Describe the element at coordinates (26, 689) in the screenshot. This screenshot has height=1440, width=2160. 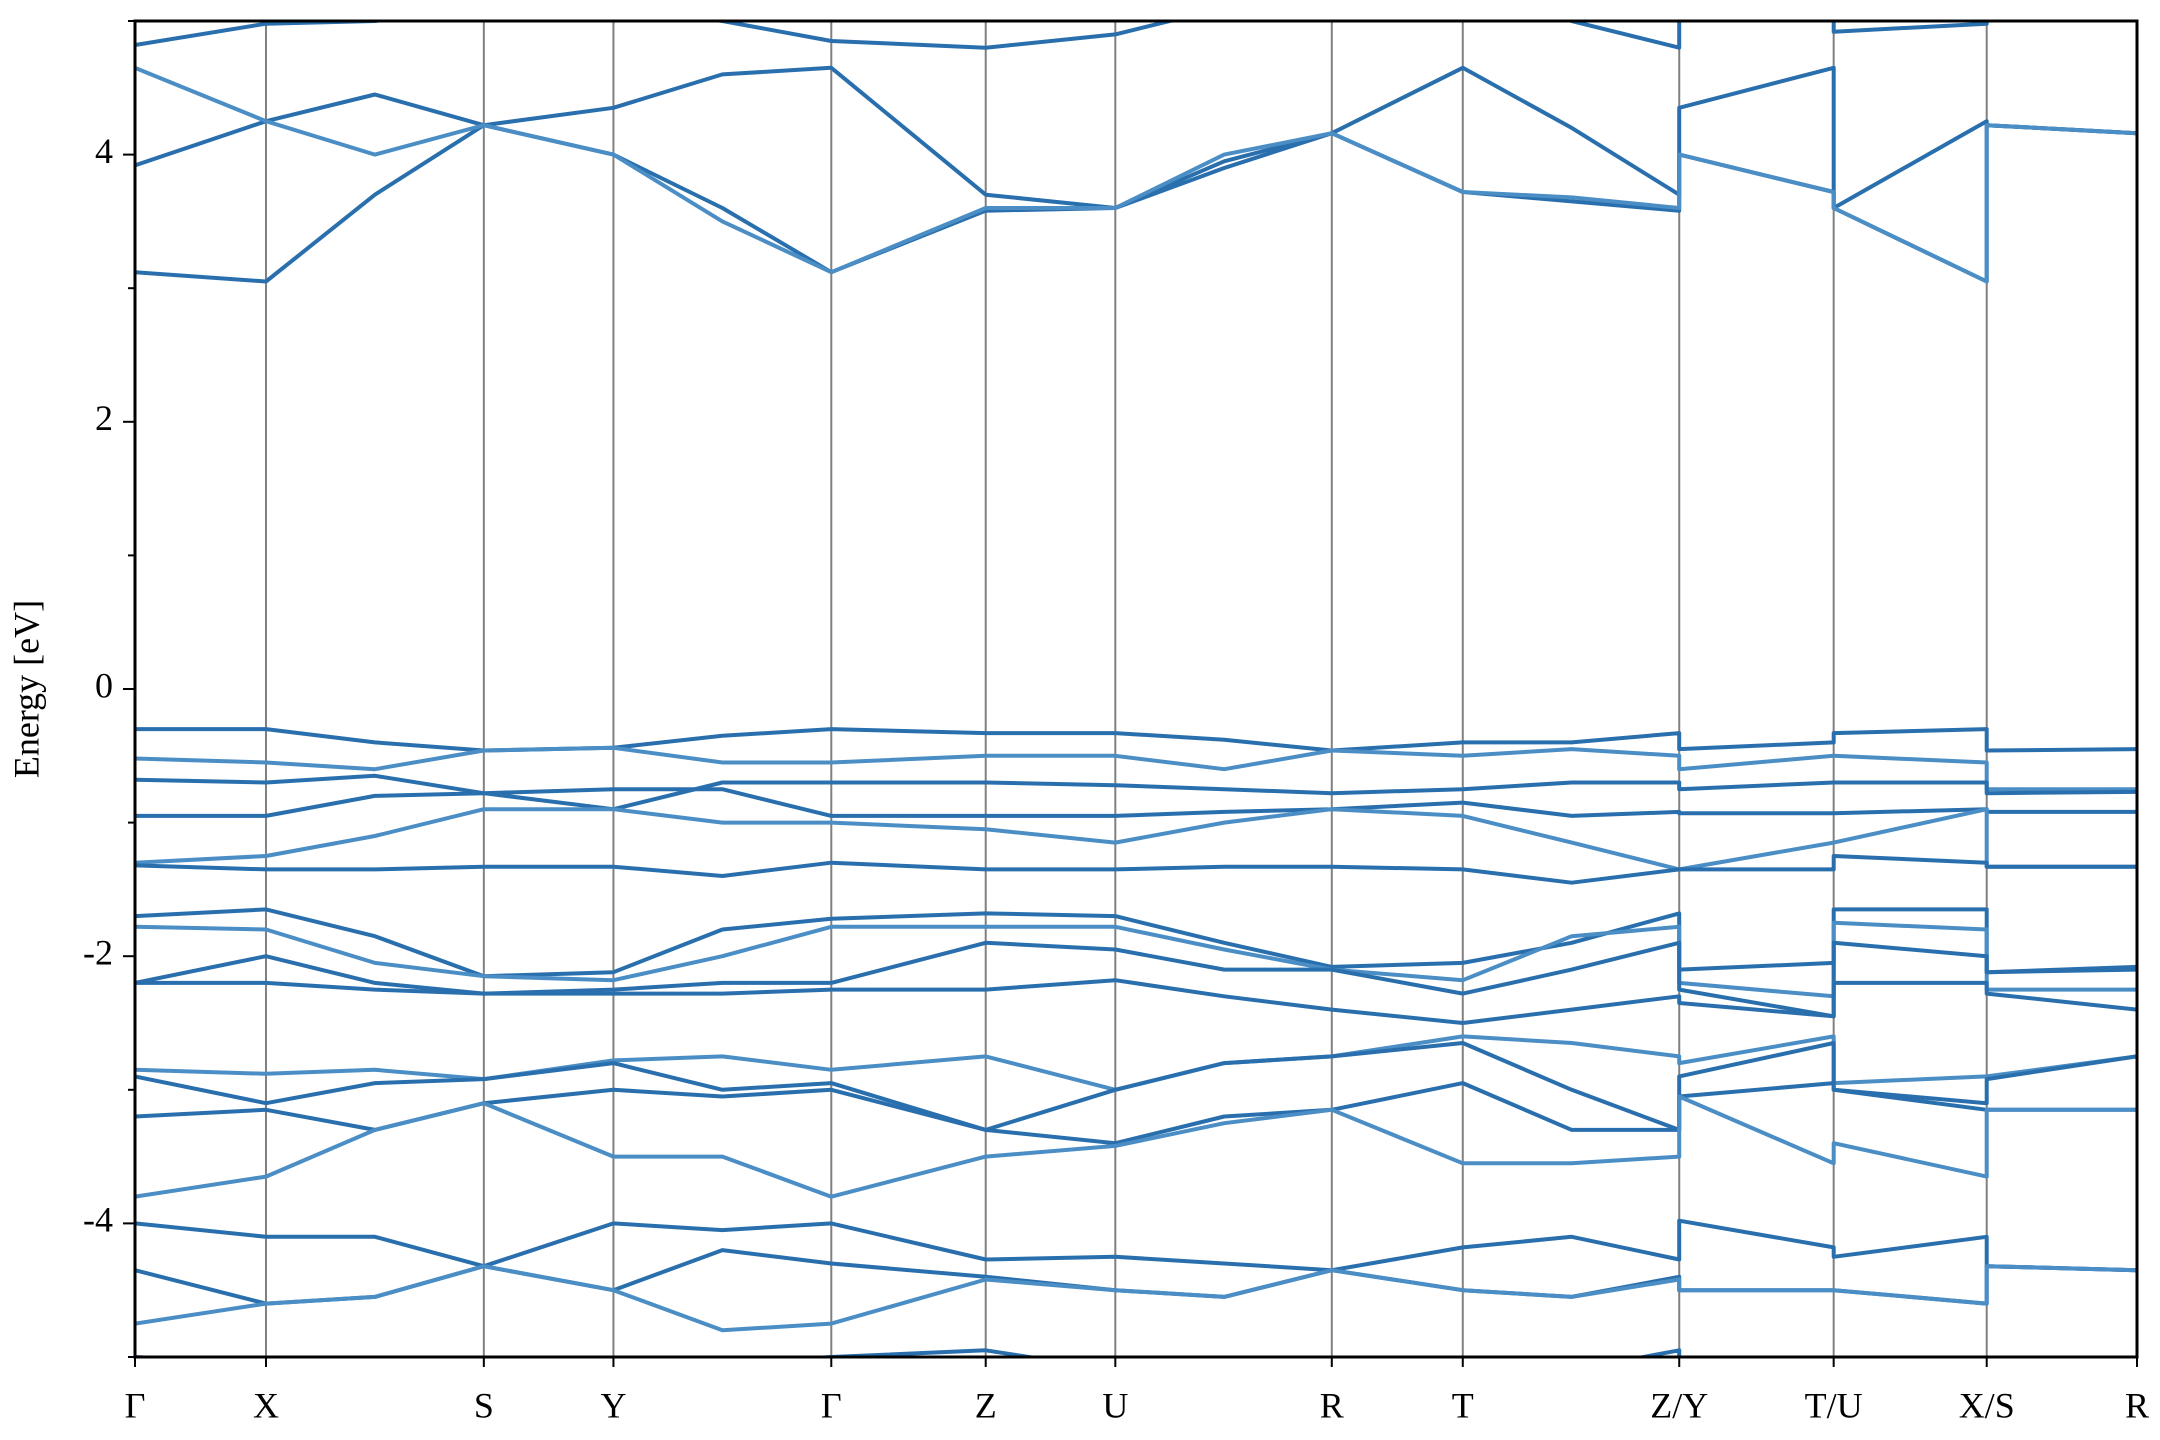
I see `y-axis-label: Energy [eV]` at that location.